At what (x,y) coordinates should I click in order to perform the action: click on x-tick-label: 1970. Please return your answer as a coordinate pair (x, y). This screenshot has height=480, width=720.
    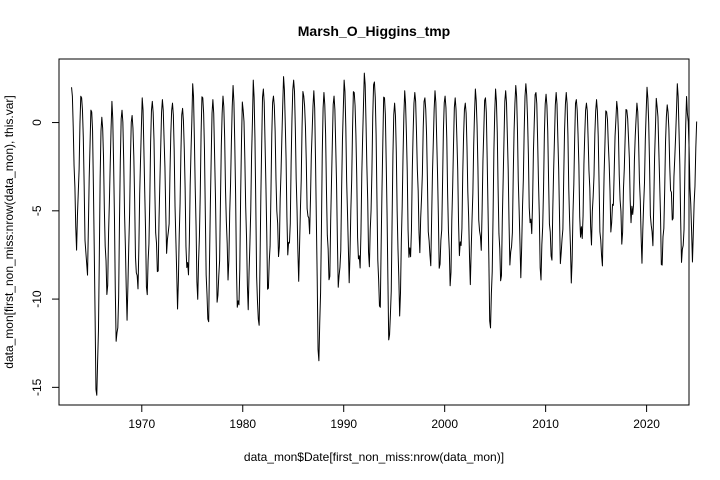
    Looking at the image, I should click on (141, 424).